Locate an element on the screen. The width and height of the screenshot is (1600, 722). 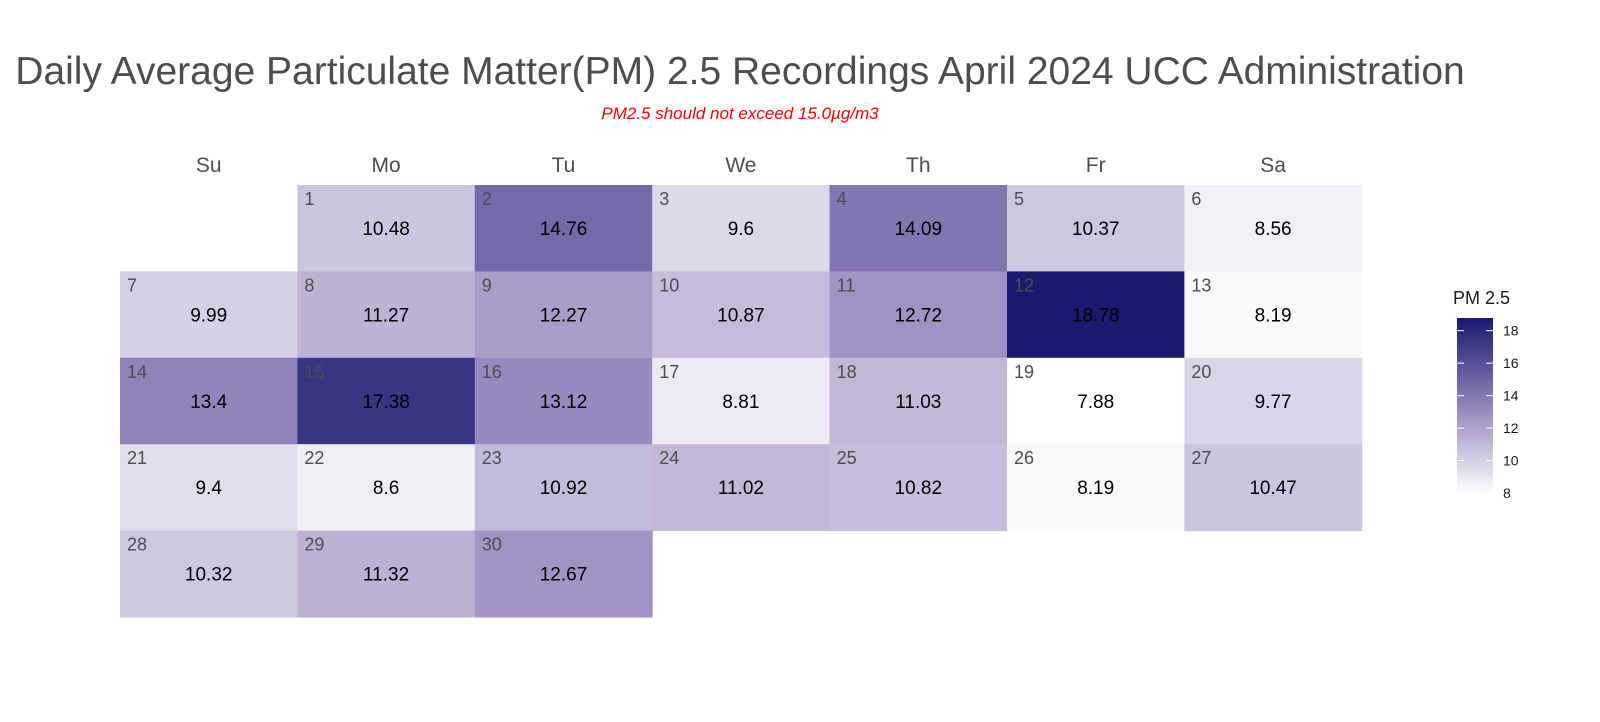
day-number: 22 is located at coordinates (314, 458).